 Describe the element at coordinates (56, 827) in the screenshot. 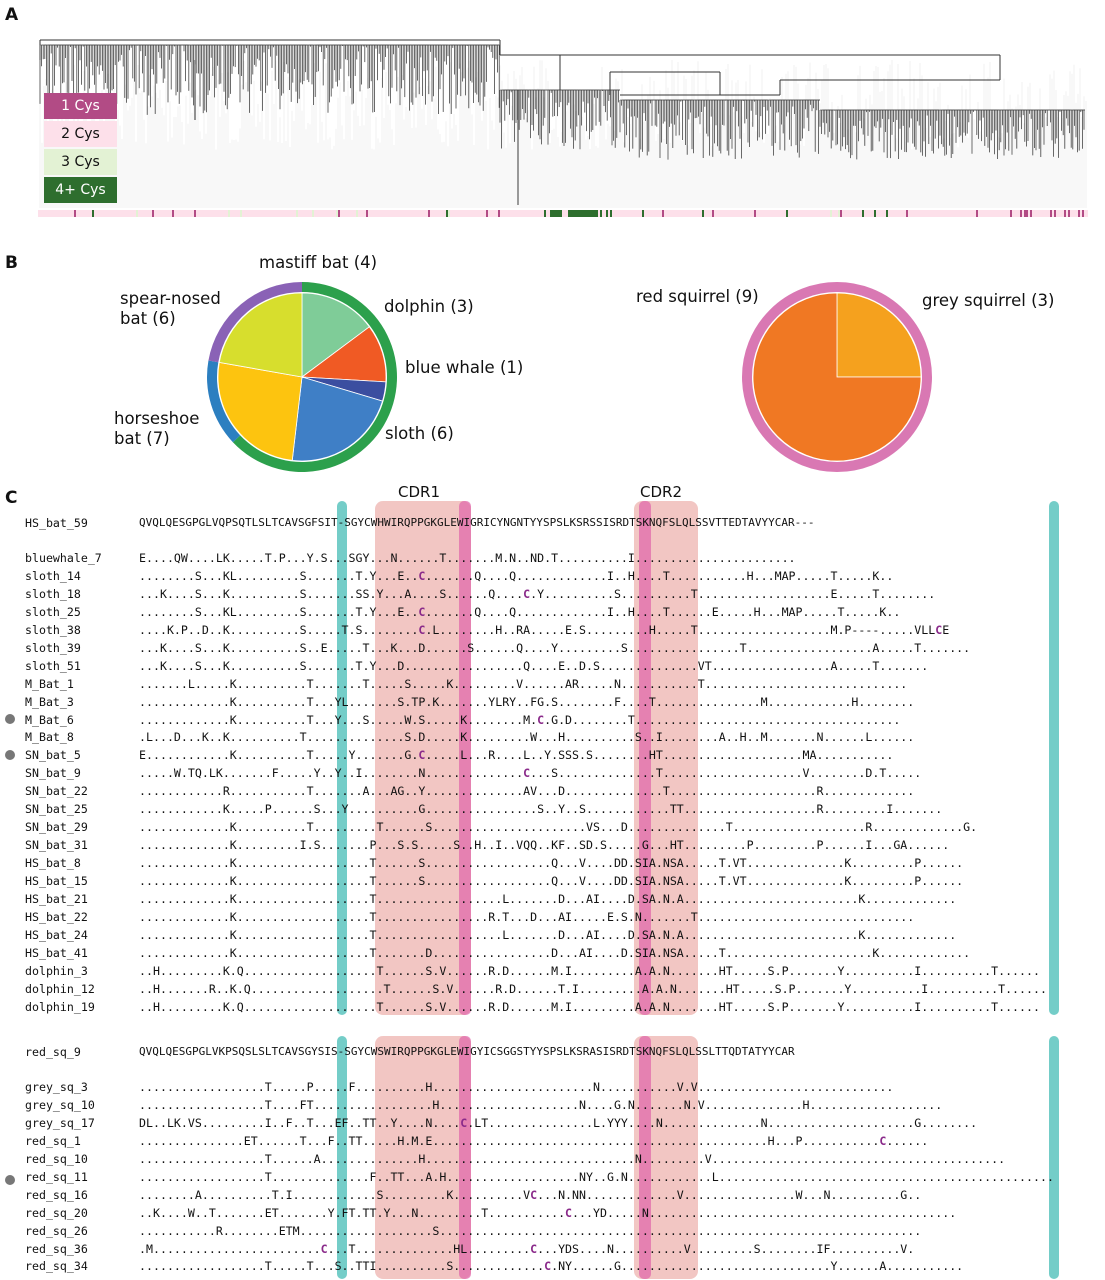

I see `sequence-name: SN_bat_29` at that location.